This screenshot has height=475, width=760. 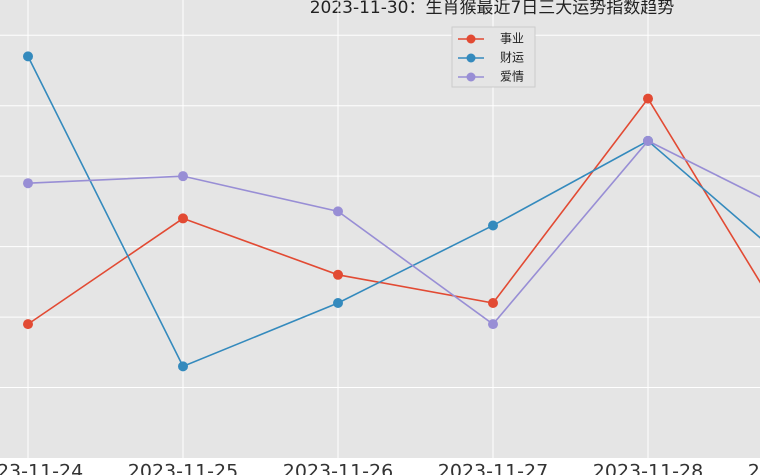 I want to click on x-tick-label: 2023-11-24, so click(x=41, y=468).